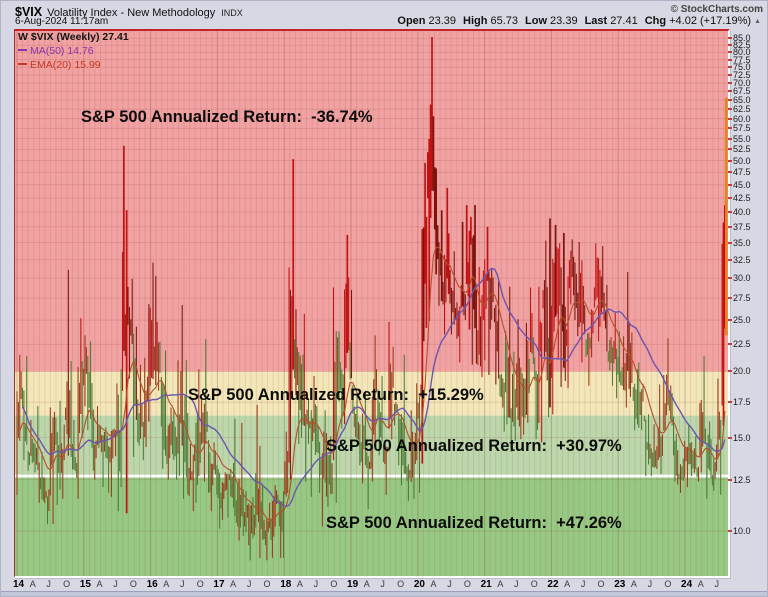  I want to click on y-axis-label: 80.0, so click(742, 52).